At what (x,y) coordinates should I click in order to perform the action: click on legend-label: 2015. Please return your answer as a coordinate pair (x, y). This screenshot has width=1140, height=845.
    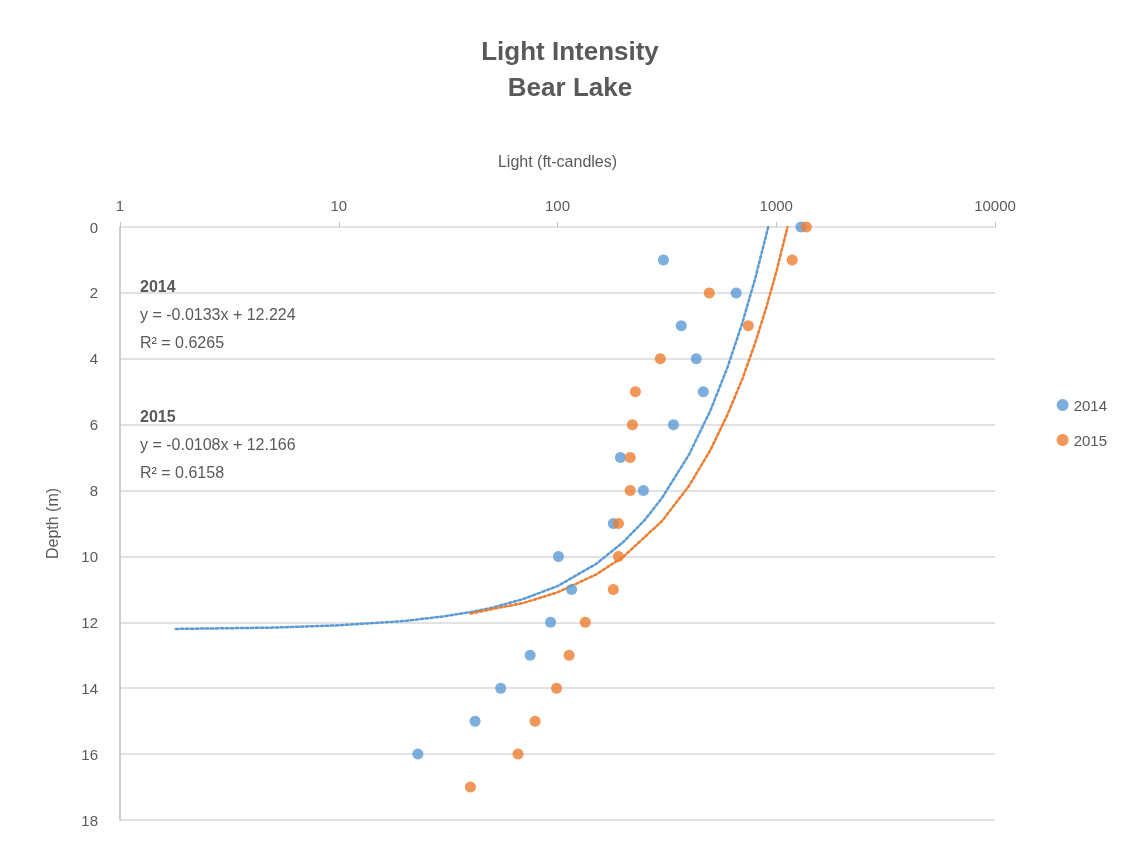
    Looking at the image, I should click on (1090, 440).